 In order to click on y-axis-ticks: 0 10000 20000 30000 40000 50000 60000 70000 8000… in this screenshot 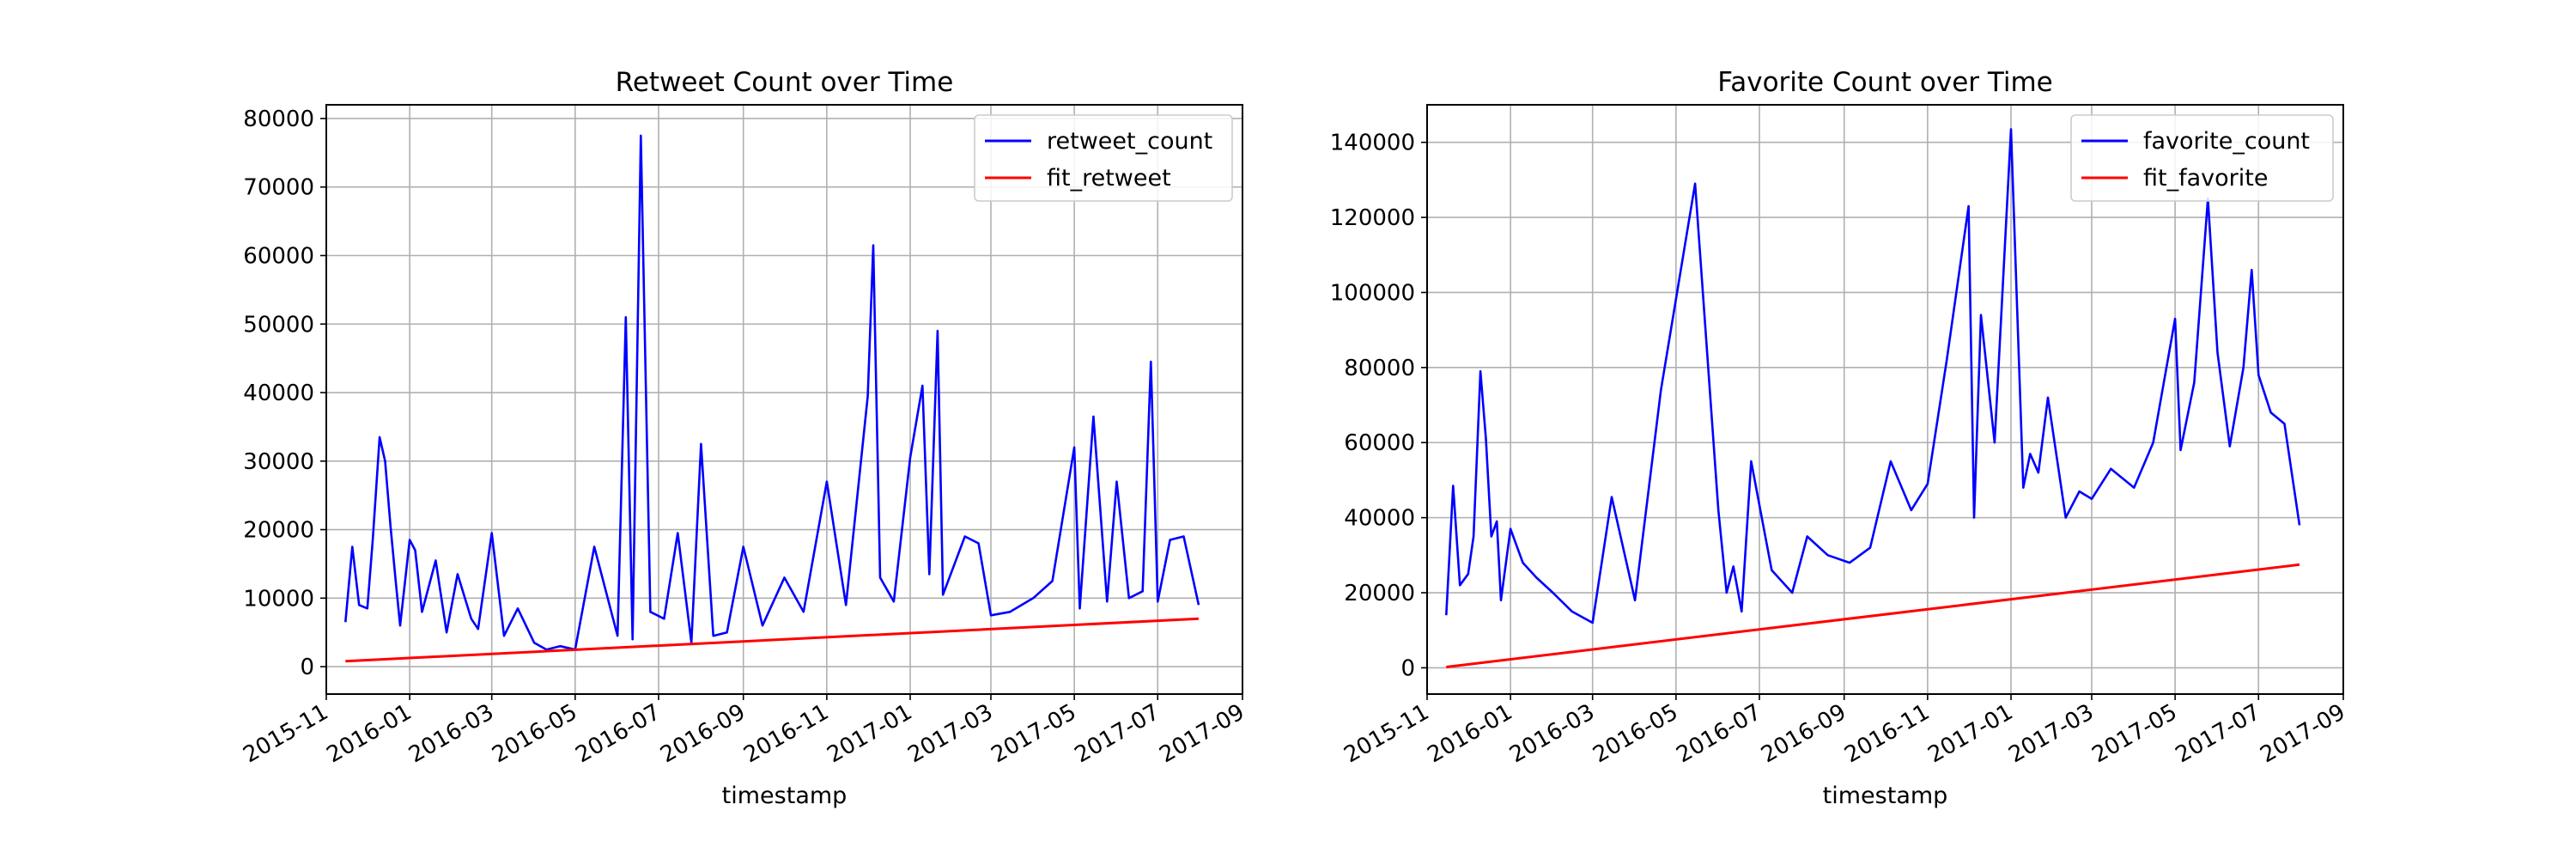, I will do `click(284, 393)`.